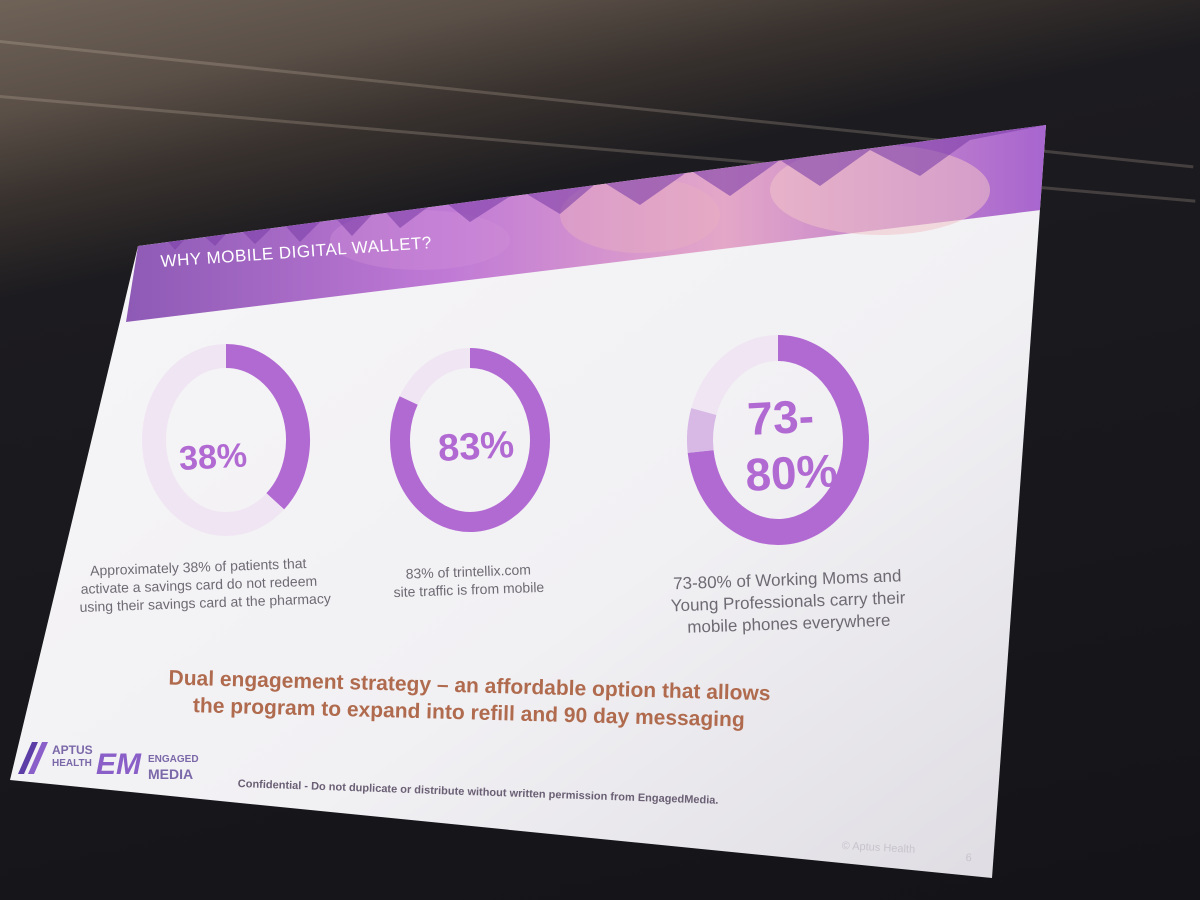 This screenshot has width=1200, height=900. I want to click on aptus-logo-line1: APTUS, so click(72, 750).